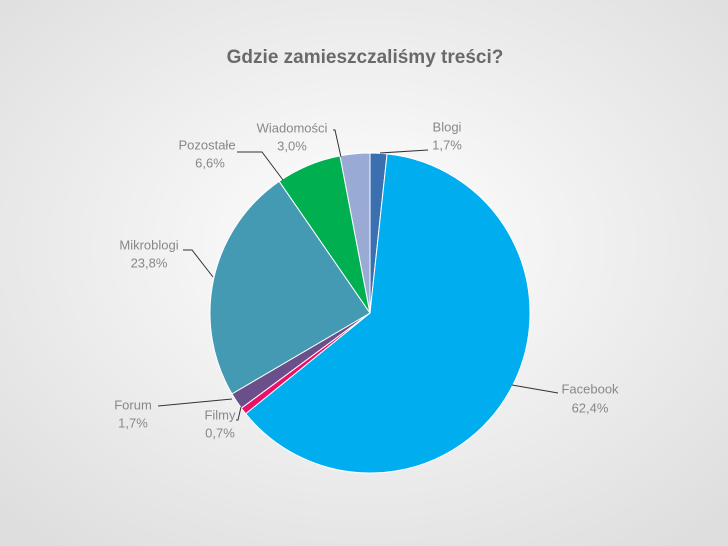  I want to click on value-label: 6,6%, so click(210, 162).